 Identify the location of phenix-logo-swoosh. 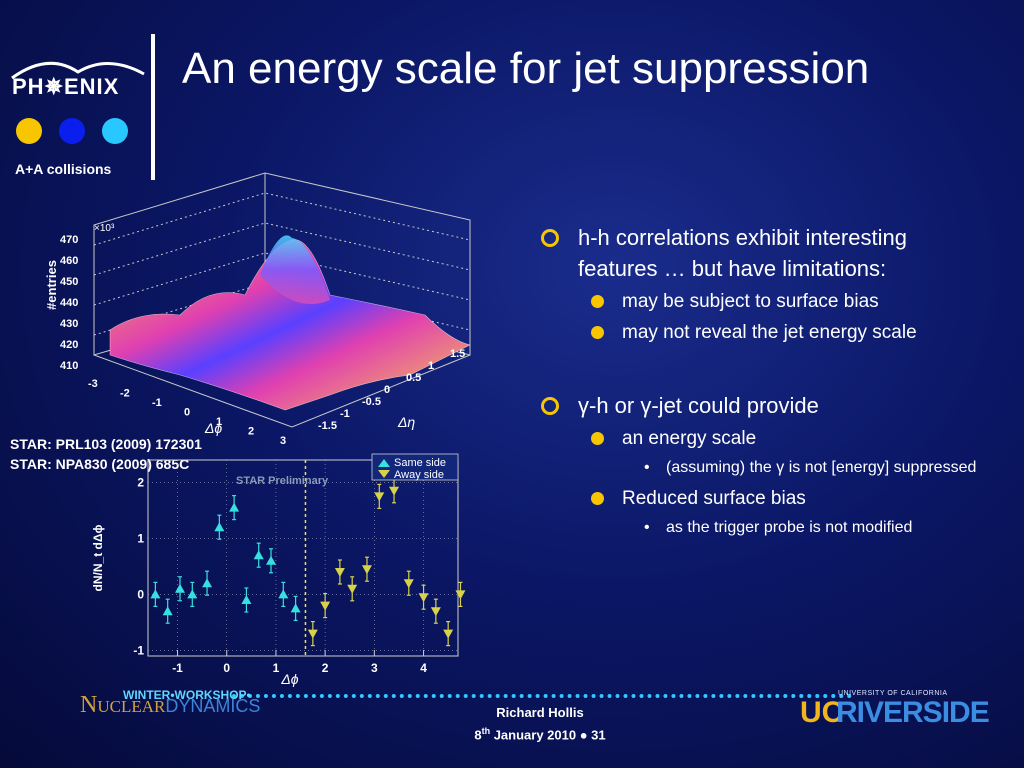
(78, 70).